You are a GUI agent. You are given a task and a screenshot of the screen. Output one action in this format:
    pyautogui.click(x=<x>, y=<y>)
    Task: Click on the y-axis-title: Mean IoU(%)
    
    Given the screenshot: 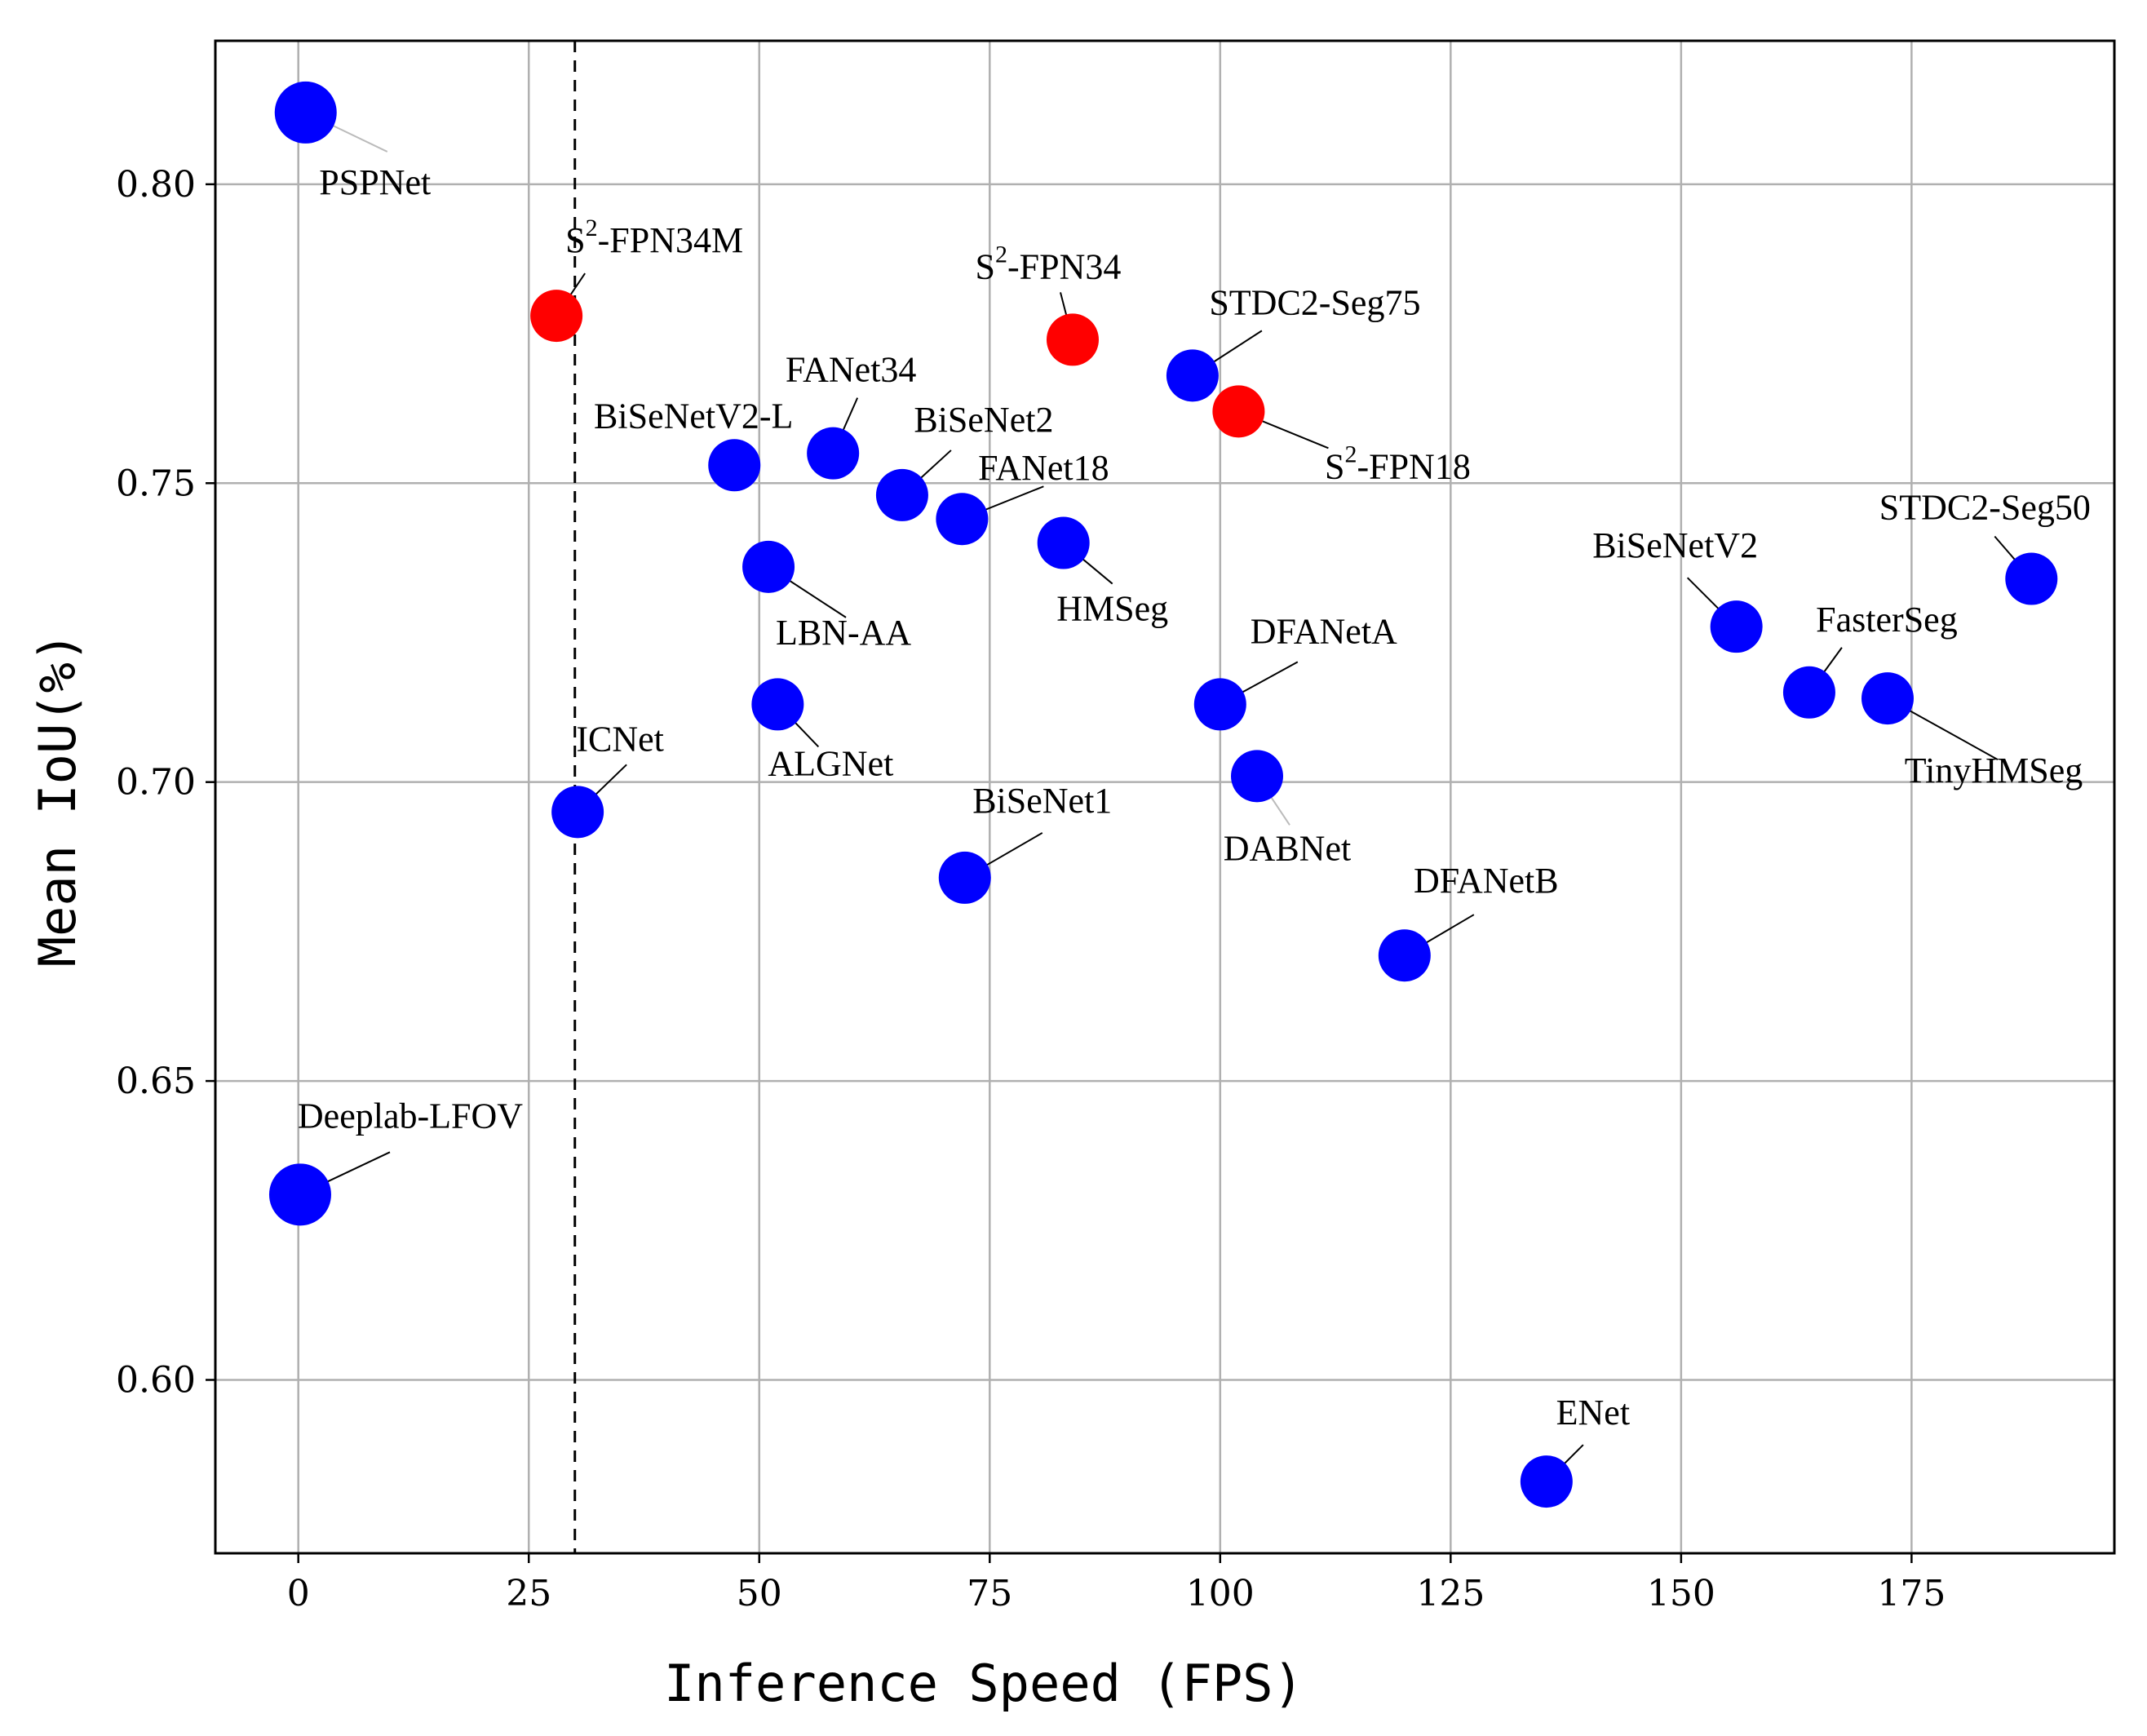 What is the action you would take?
    pyautogui.click(x=57, y=800)
    